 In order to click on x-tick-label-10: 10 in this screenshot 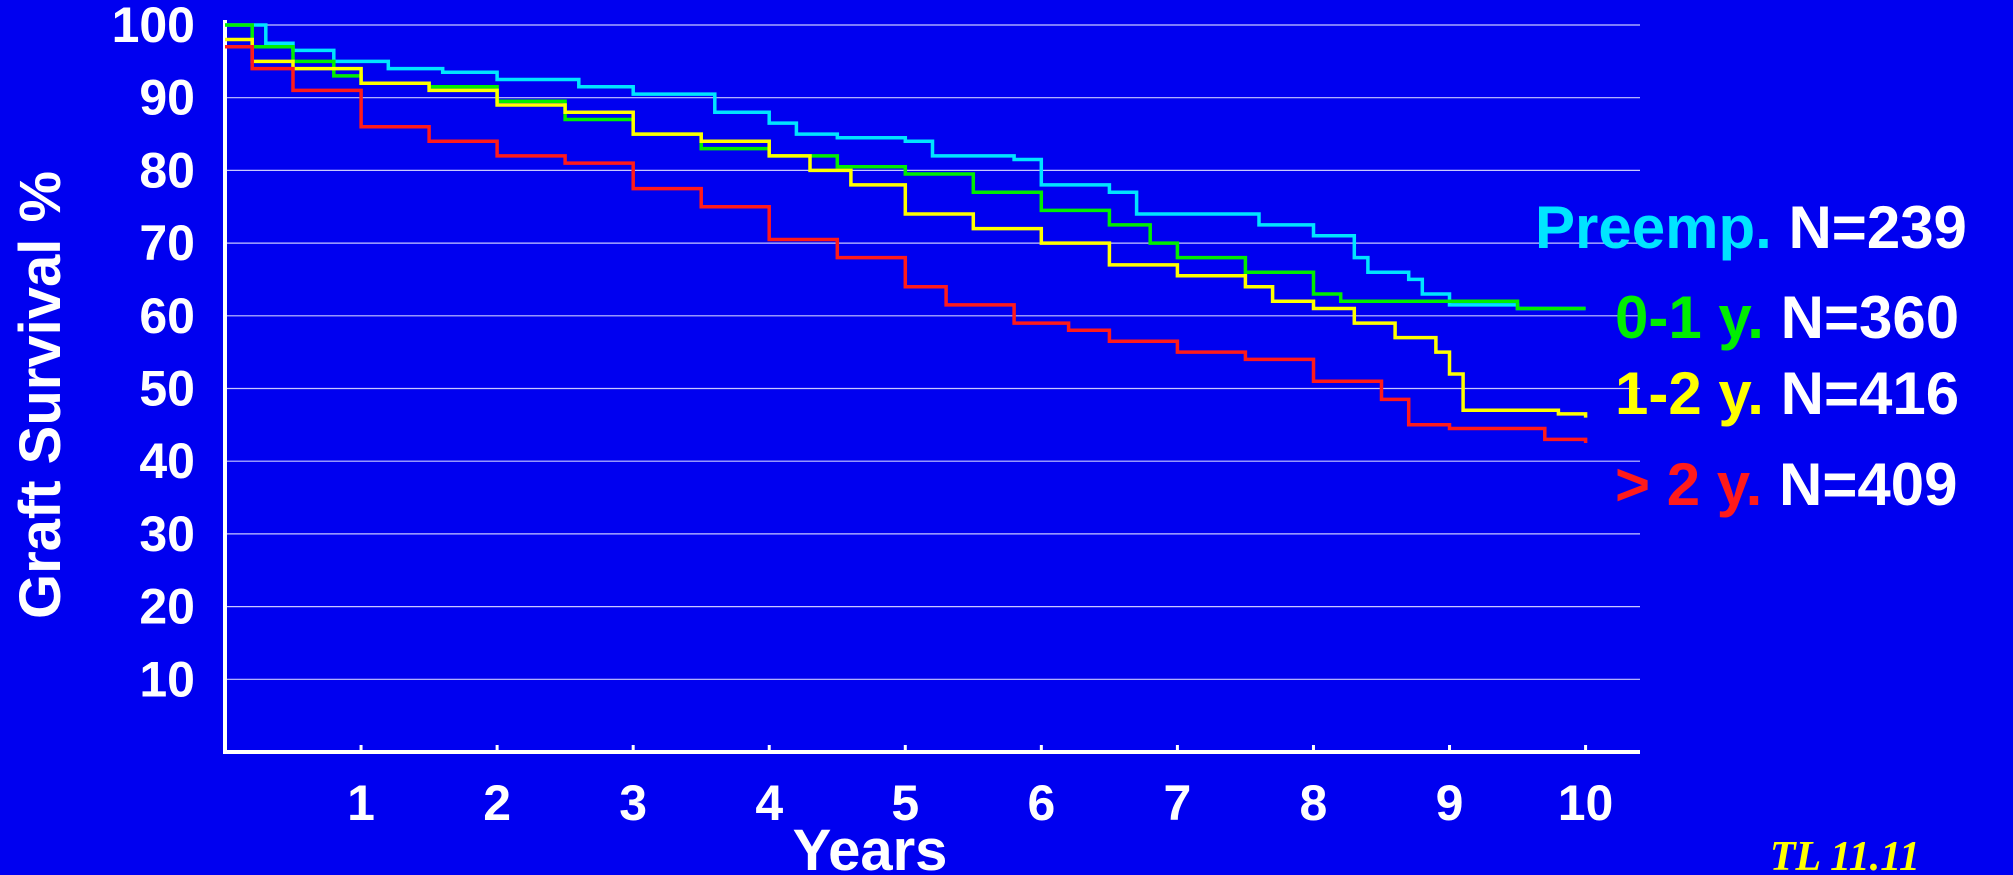, I will do `click(1586, 803)`.